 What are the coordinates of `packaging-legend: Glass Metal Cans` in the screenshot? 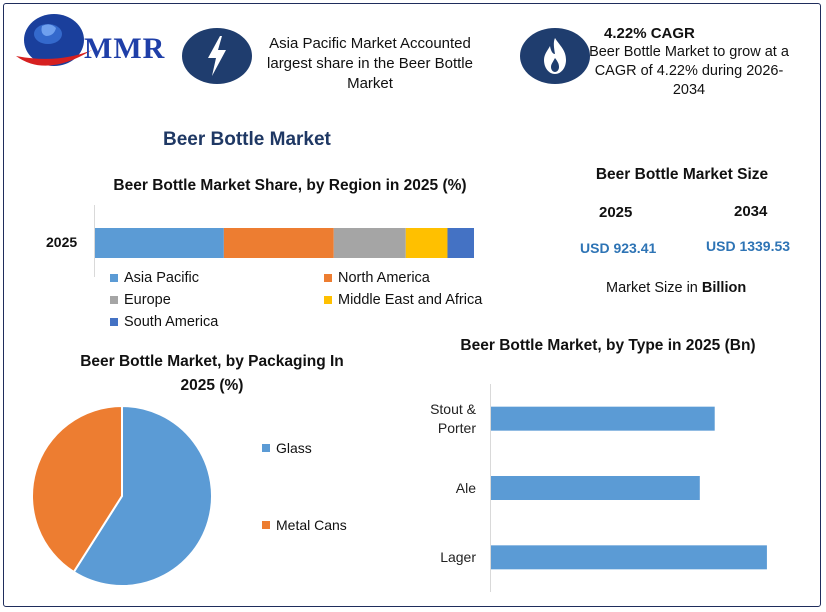 It's located at (327, 490).